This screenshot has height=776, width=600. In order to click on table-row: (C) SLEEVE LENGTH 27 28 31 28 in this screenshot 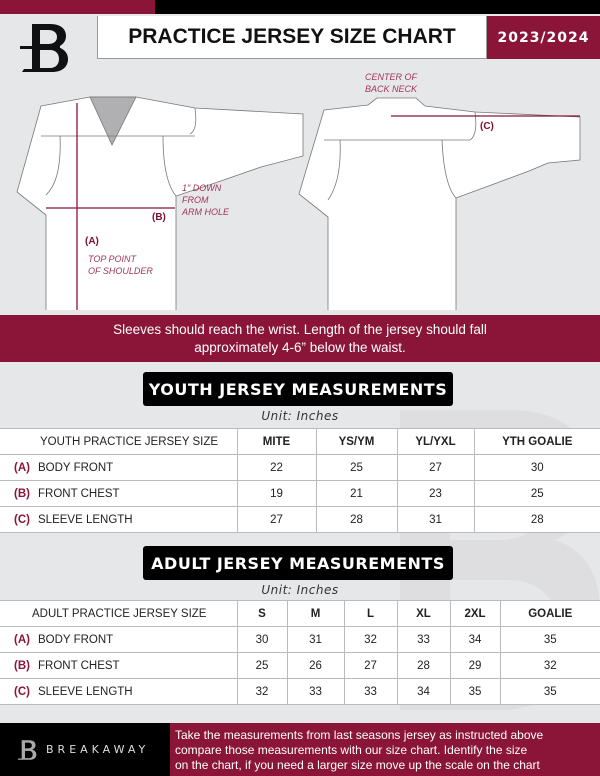, I will do `click(300, 519)`.